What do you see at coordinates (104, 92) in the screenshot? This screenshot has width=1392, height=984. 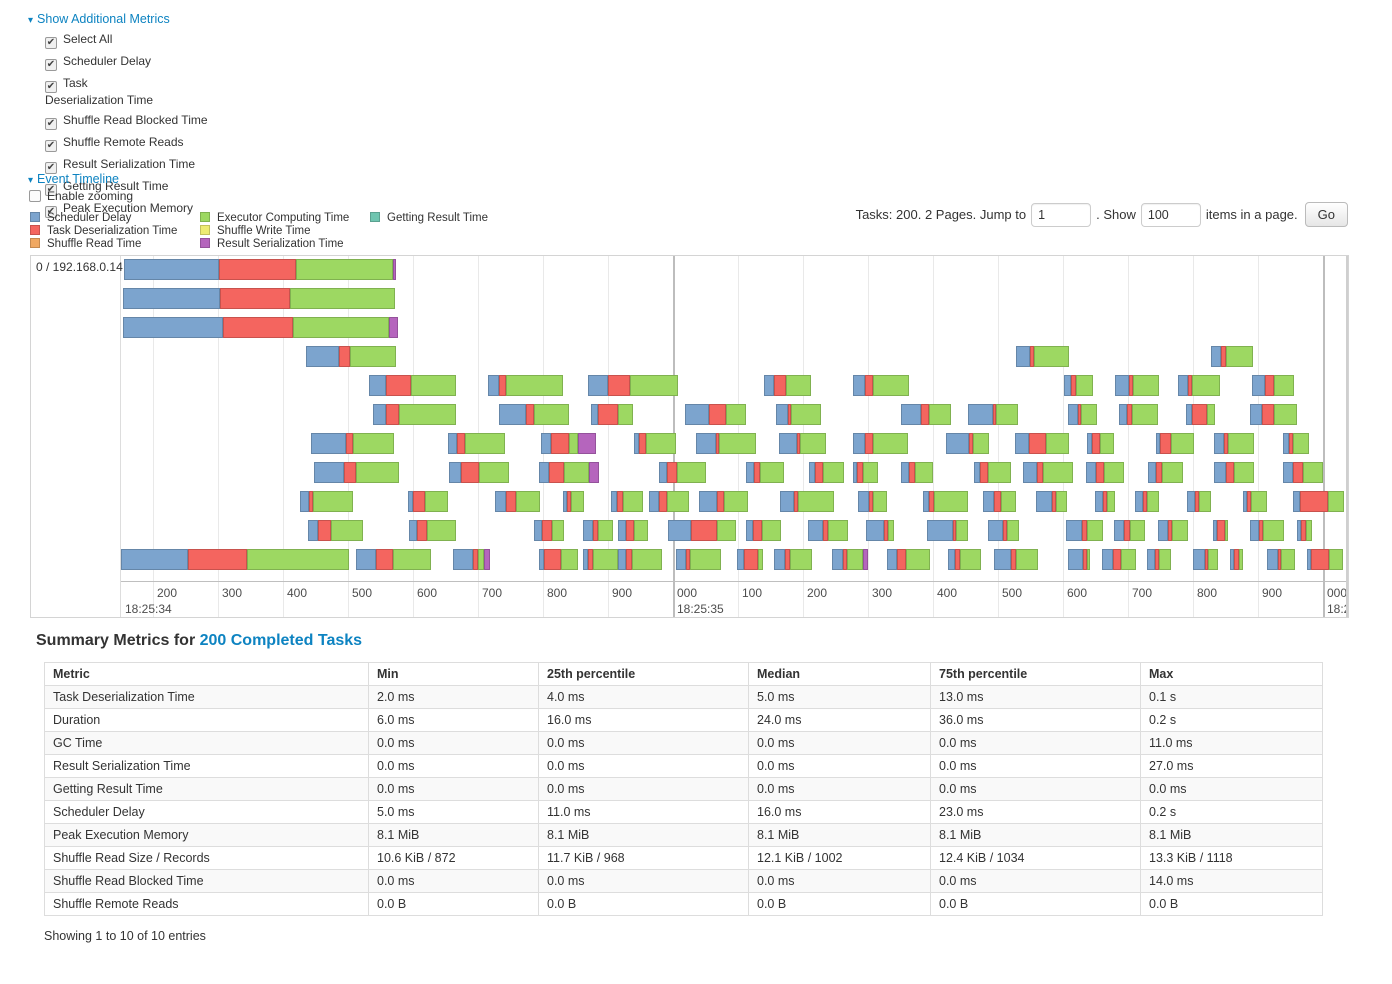 I see `metric-option: ✔ Task Deserialization Time` at bounding box center [104, 92].